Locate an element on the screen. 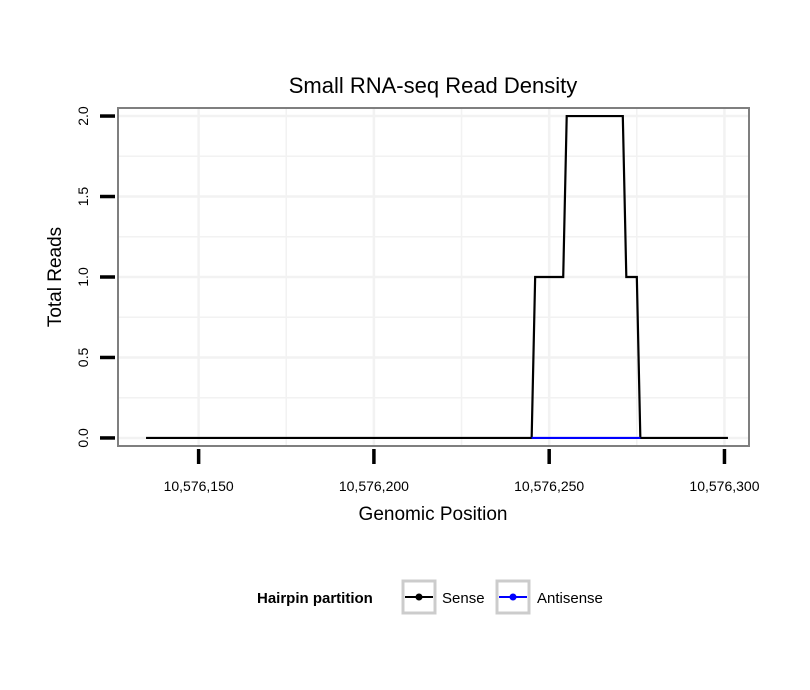  x-axis-label: Genomic Position is located at coordinates (433, 514).